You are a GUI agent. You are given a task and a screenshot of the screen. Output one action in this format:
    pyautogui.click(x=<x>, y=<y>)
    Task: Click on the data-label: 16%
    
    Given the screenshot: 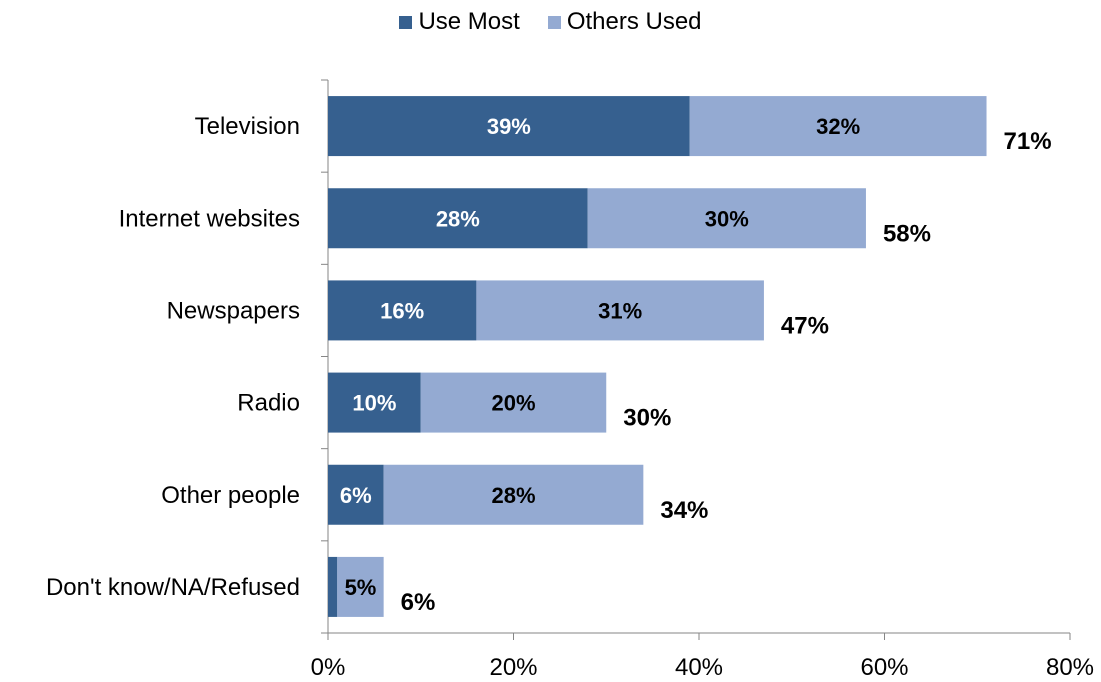 What is the action you would take?
    pyautogui.click(x=402, y=310)
    